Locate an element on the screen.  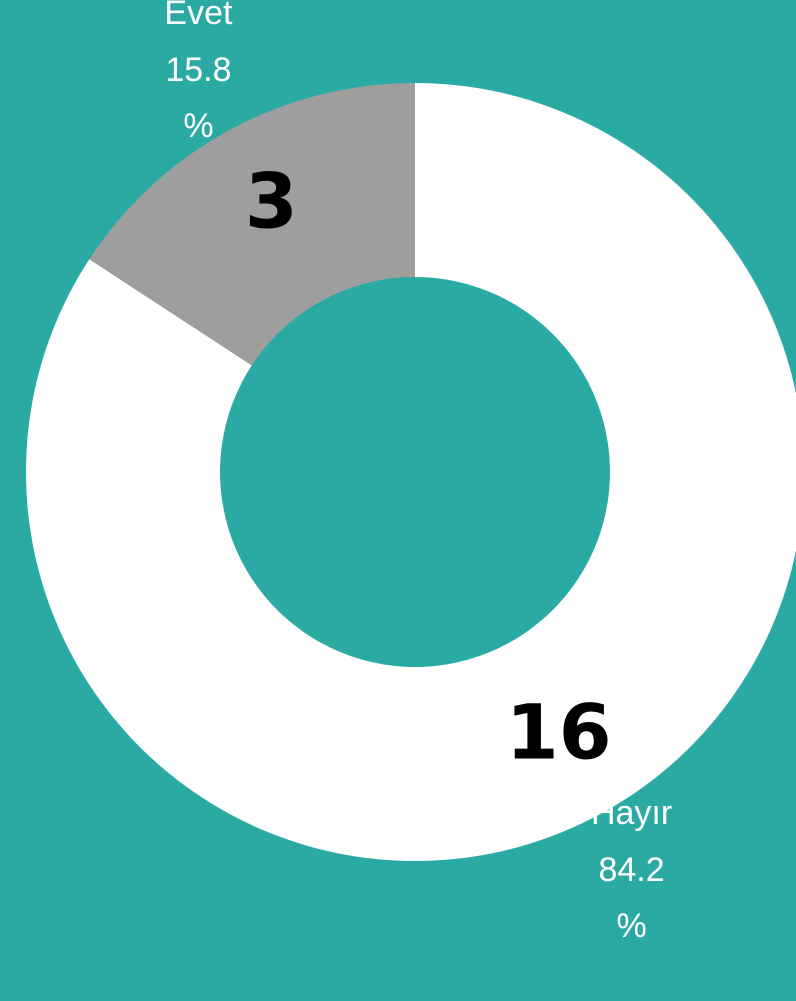
donut-slice is located at coordinates (252, 224).